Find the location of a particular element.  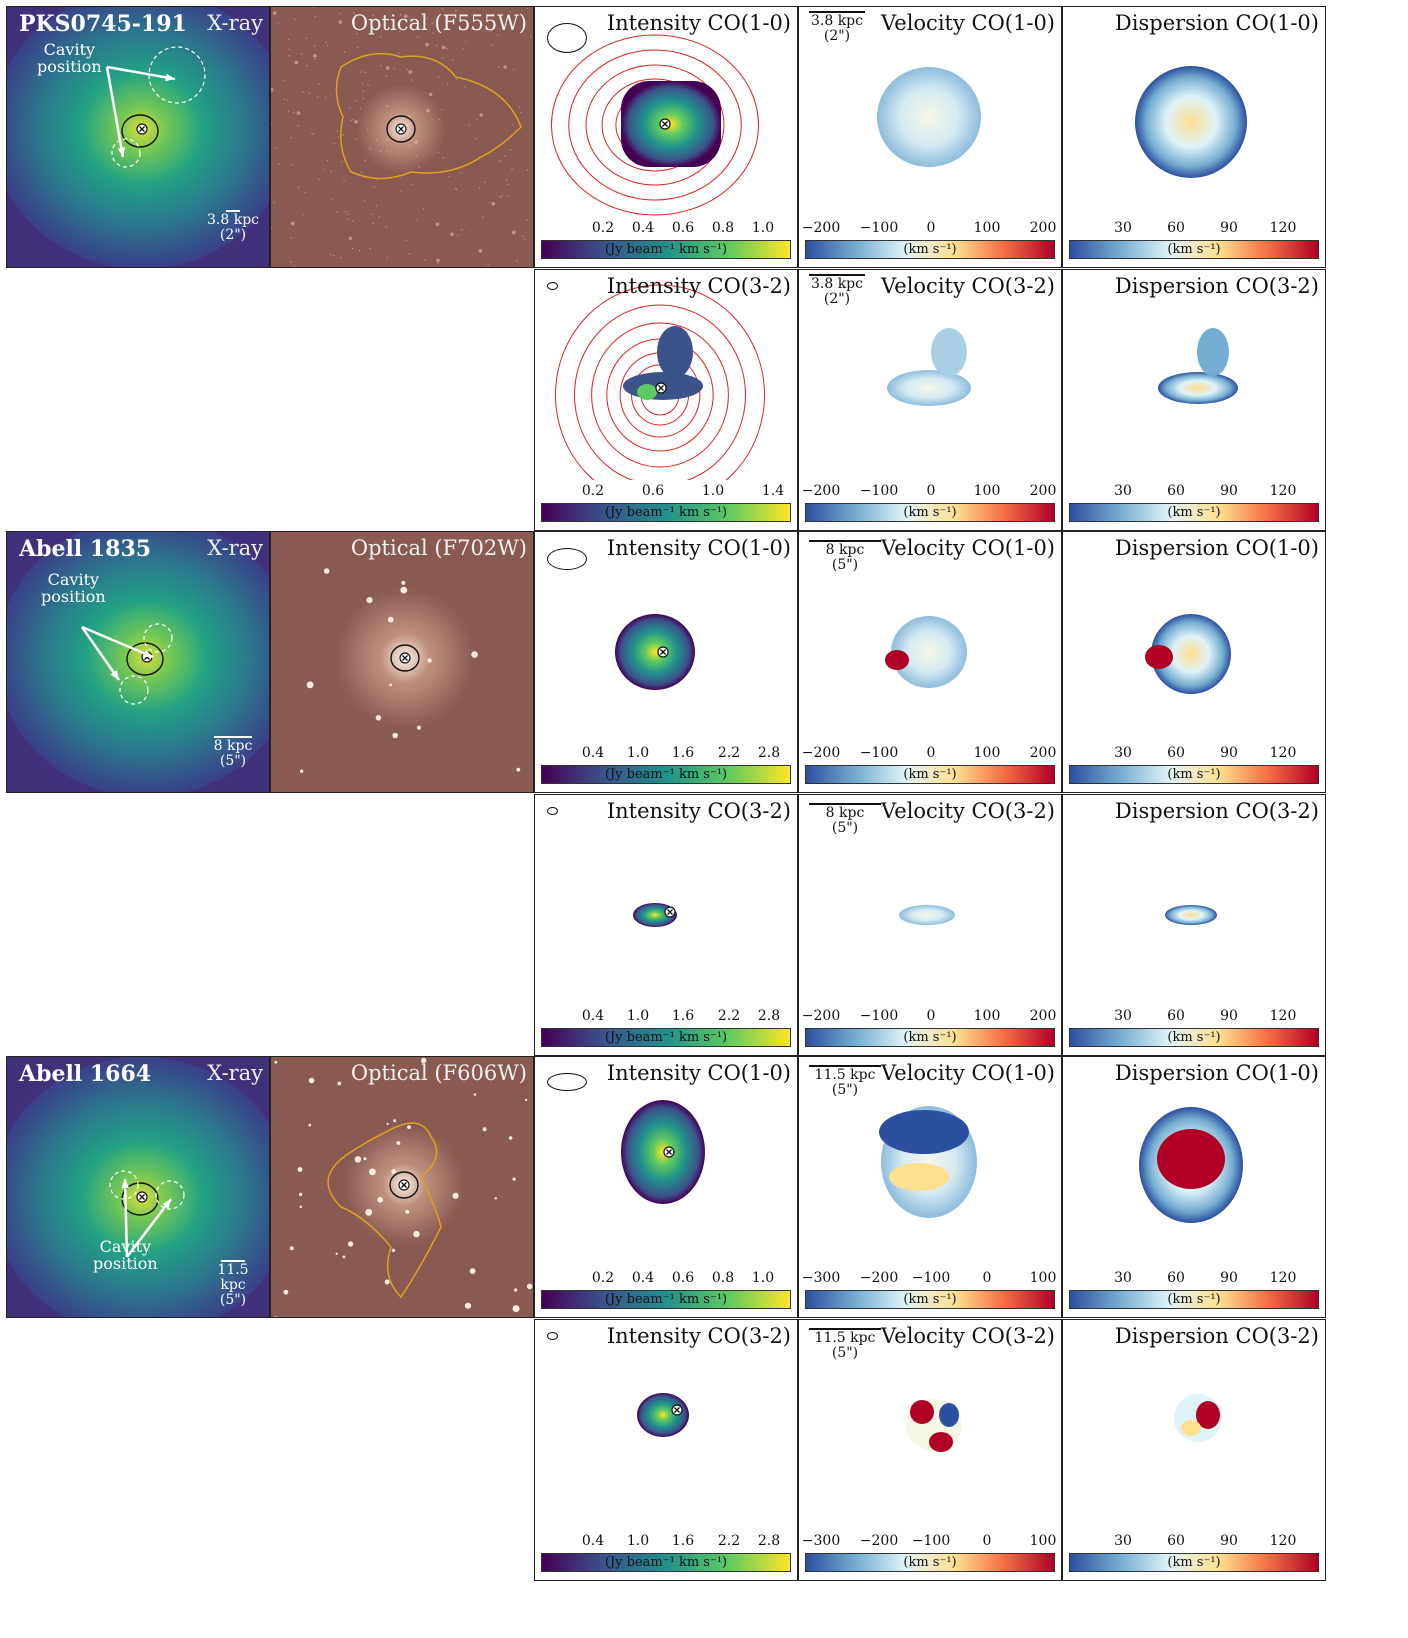

dispersion-tick: 60 is located at coordinates (1176, 491).